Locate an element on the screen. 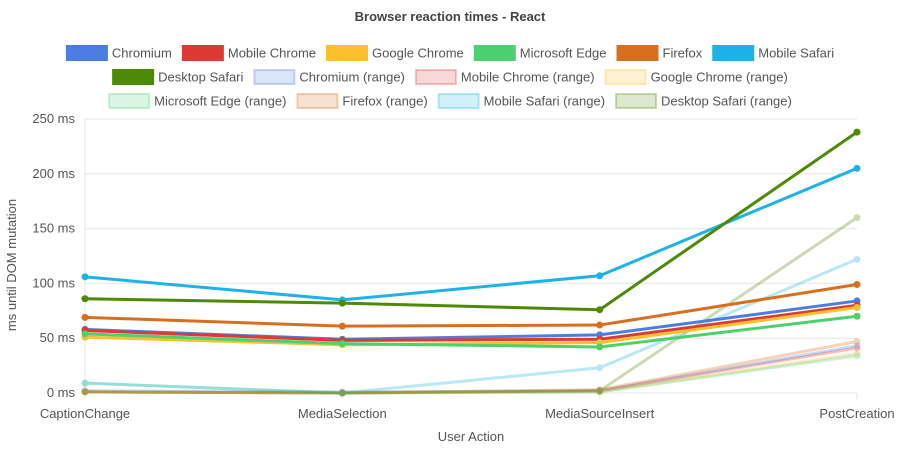 The height and width of the screenshot is (450, 901). chart-title: Browser reaction times - React is located at coordinates (450, 16).